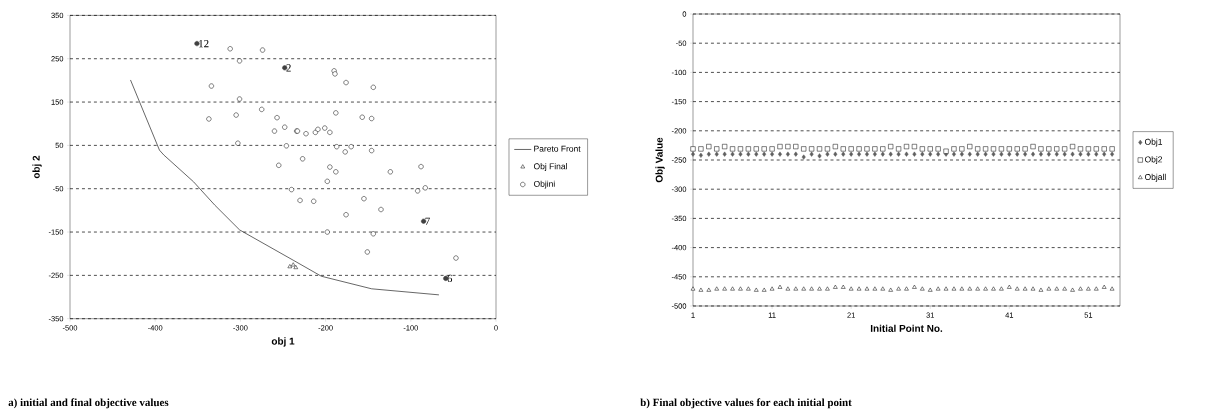  I want to click on annotation: 7, so click(427, 221).